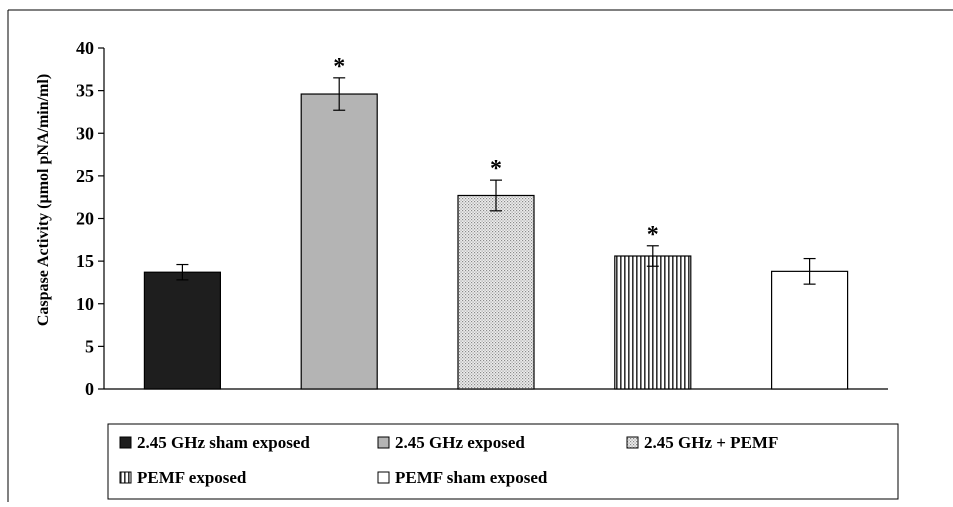 Image resolution: width=953 pixels, height=507 pixels. Describe the element at coordinates (85, 176) in the screenshot. I see `y-tick-label: 25` at that location.